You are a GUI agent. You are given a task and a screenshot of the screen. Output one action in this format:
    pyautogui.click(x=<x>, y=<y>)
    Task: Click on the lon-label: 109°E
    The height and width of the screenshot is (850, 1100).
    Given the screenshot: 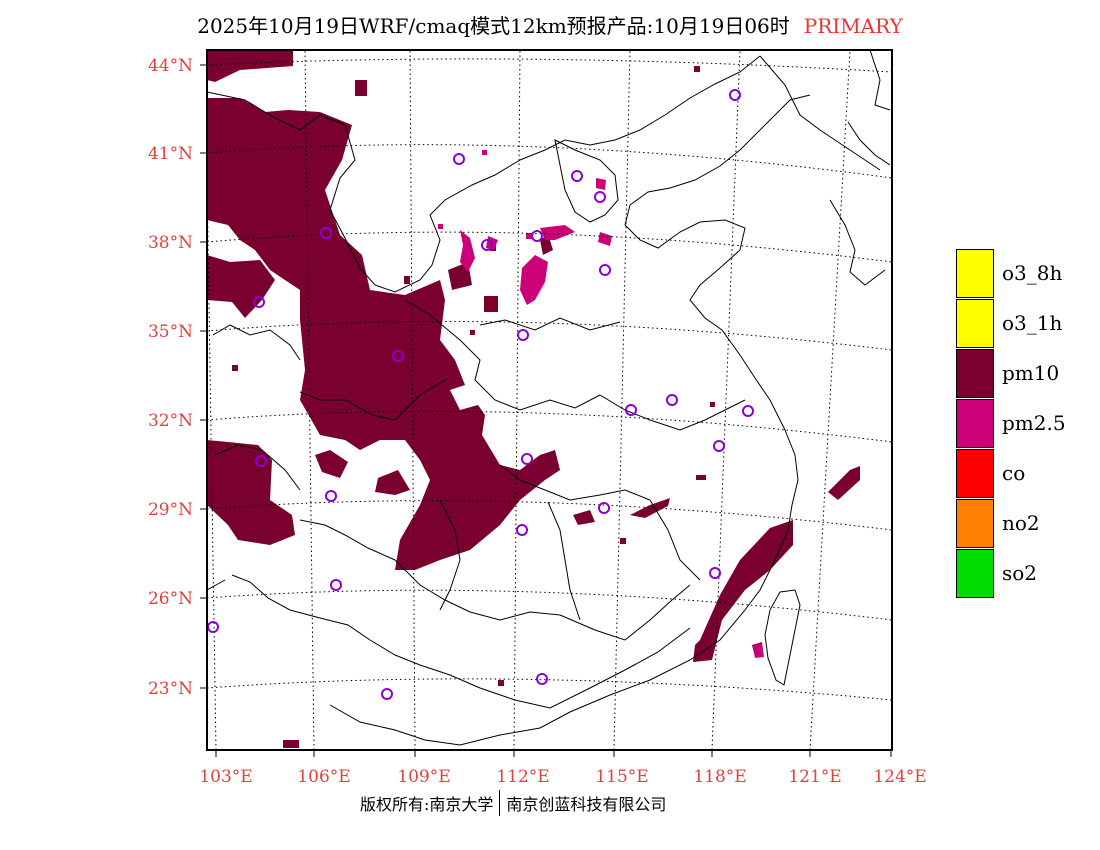 What is the action you would take?
    pyautogui.click(x=423, y=777)
    